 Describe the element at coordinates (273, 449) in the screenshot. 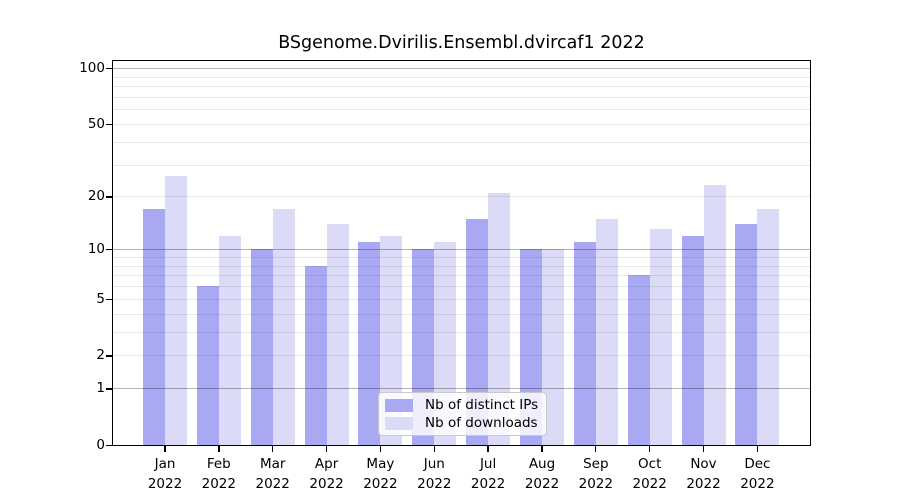

I see `x-tick-mar` at that location.